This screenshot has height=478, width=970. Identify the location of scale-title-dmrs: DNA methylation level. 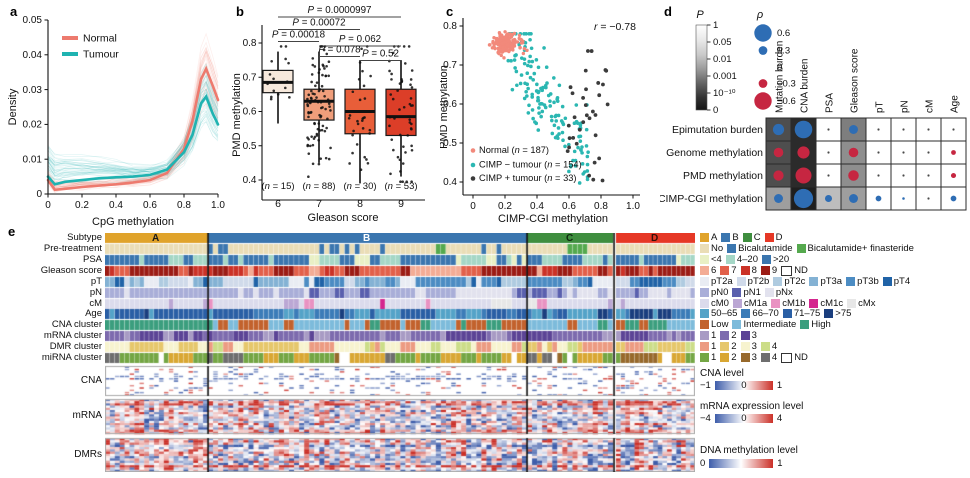
(749, 450).